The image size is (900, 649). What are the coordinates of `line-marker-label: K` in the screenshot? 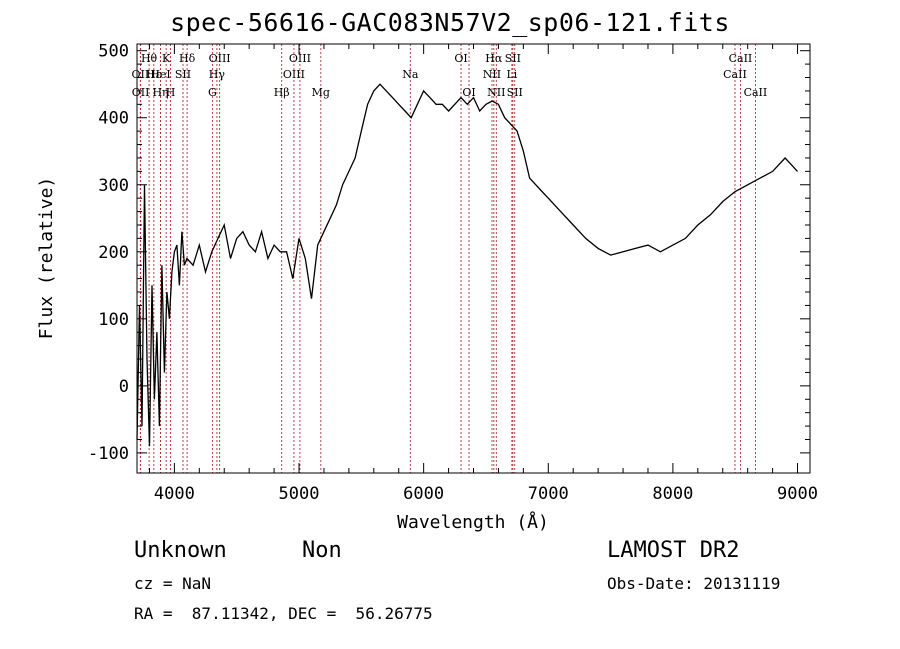 It's located at (166, 58).